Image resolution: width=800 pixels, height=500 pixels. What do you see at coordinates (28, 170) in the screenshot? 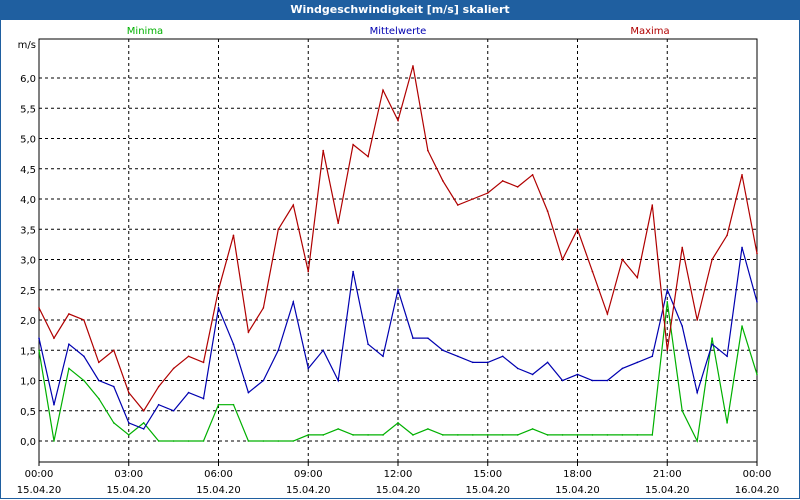
I see `y-tick-label: 4,5` at bounding box center [28, 170].